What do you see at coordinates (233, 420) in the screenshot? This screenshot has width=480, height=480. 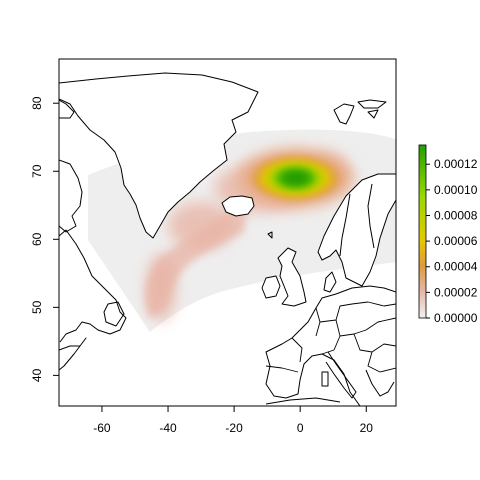 I see `x-axis: -60 -40 -20 0 20` at bounding box center [233, 420].